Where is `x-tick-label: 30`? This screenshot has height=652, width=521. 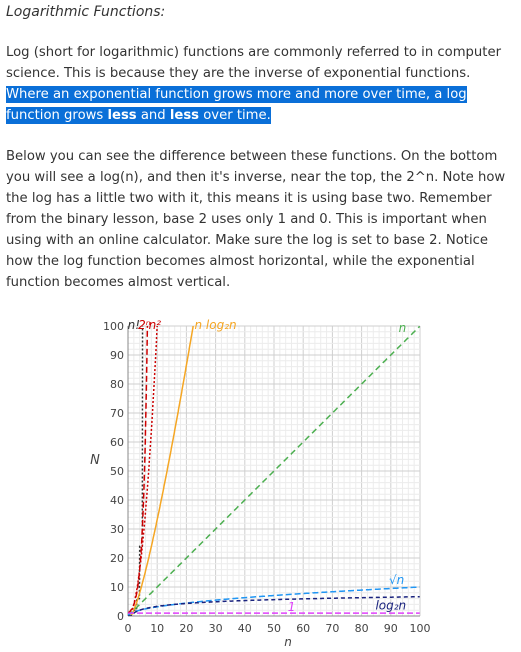 x-tick-label: 30 is located at coordinates (216, 628).